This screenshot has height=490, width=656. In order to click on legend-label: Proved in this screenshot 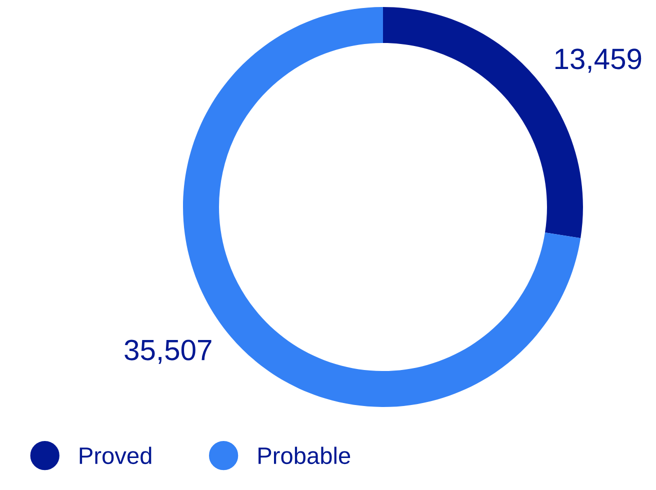, I will do `click(116, 455)`.